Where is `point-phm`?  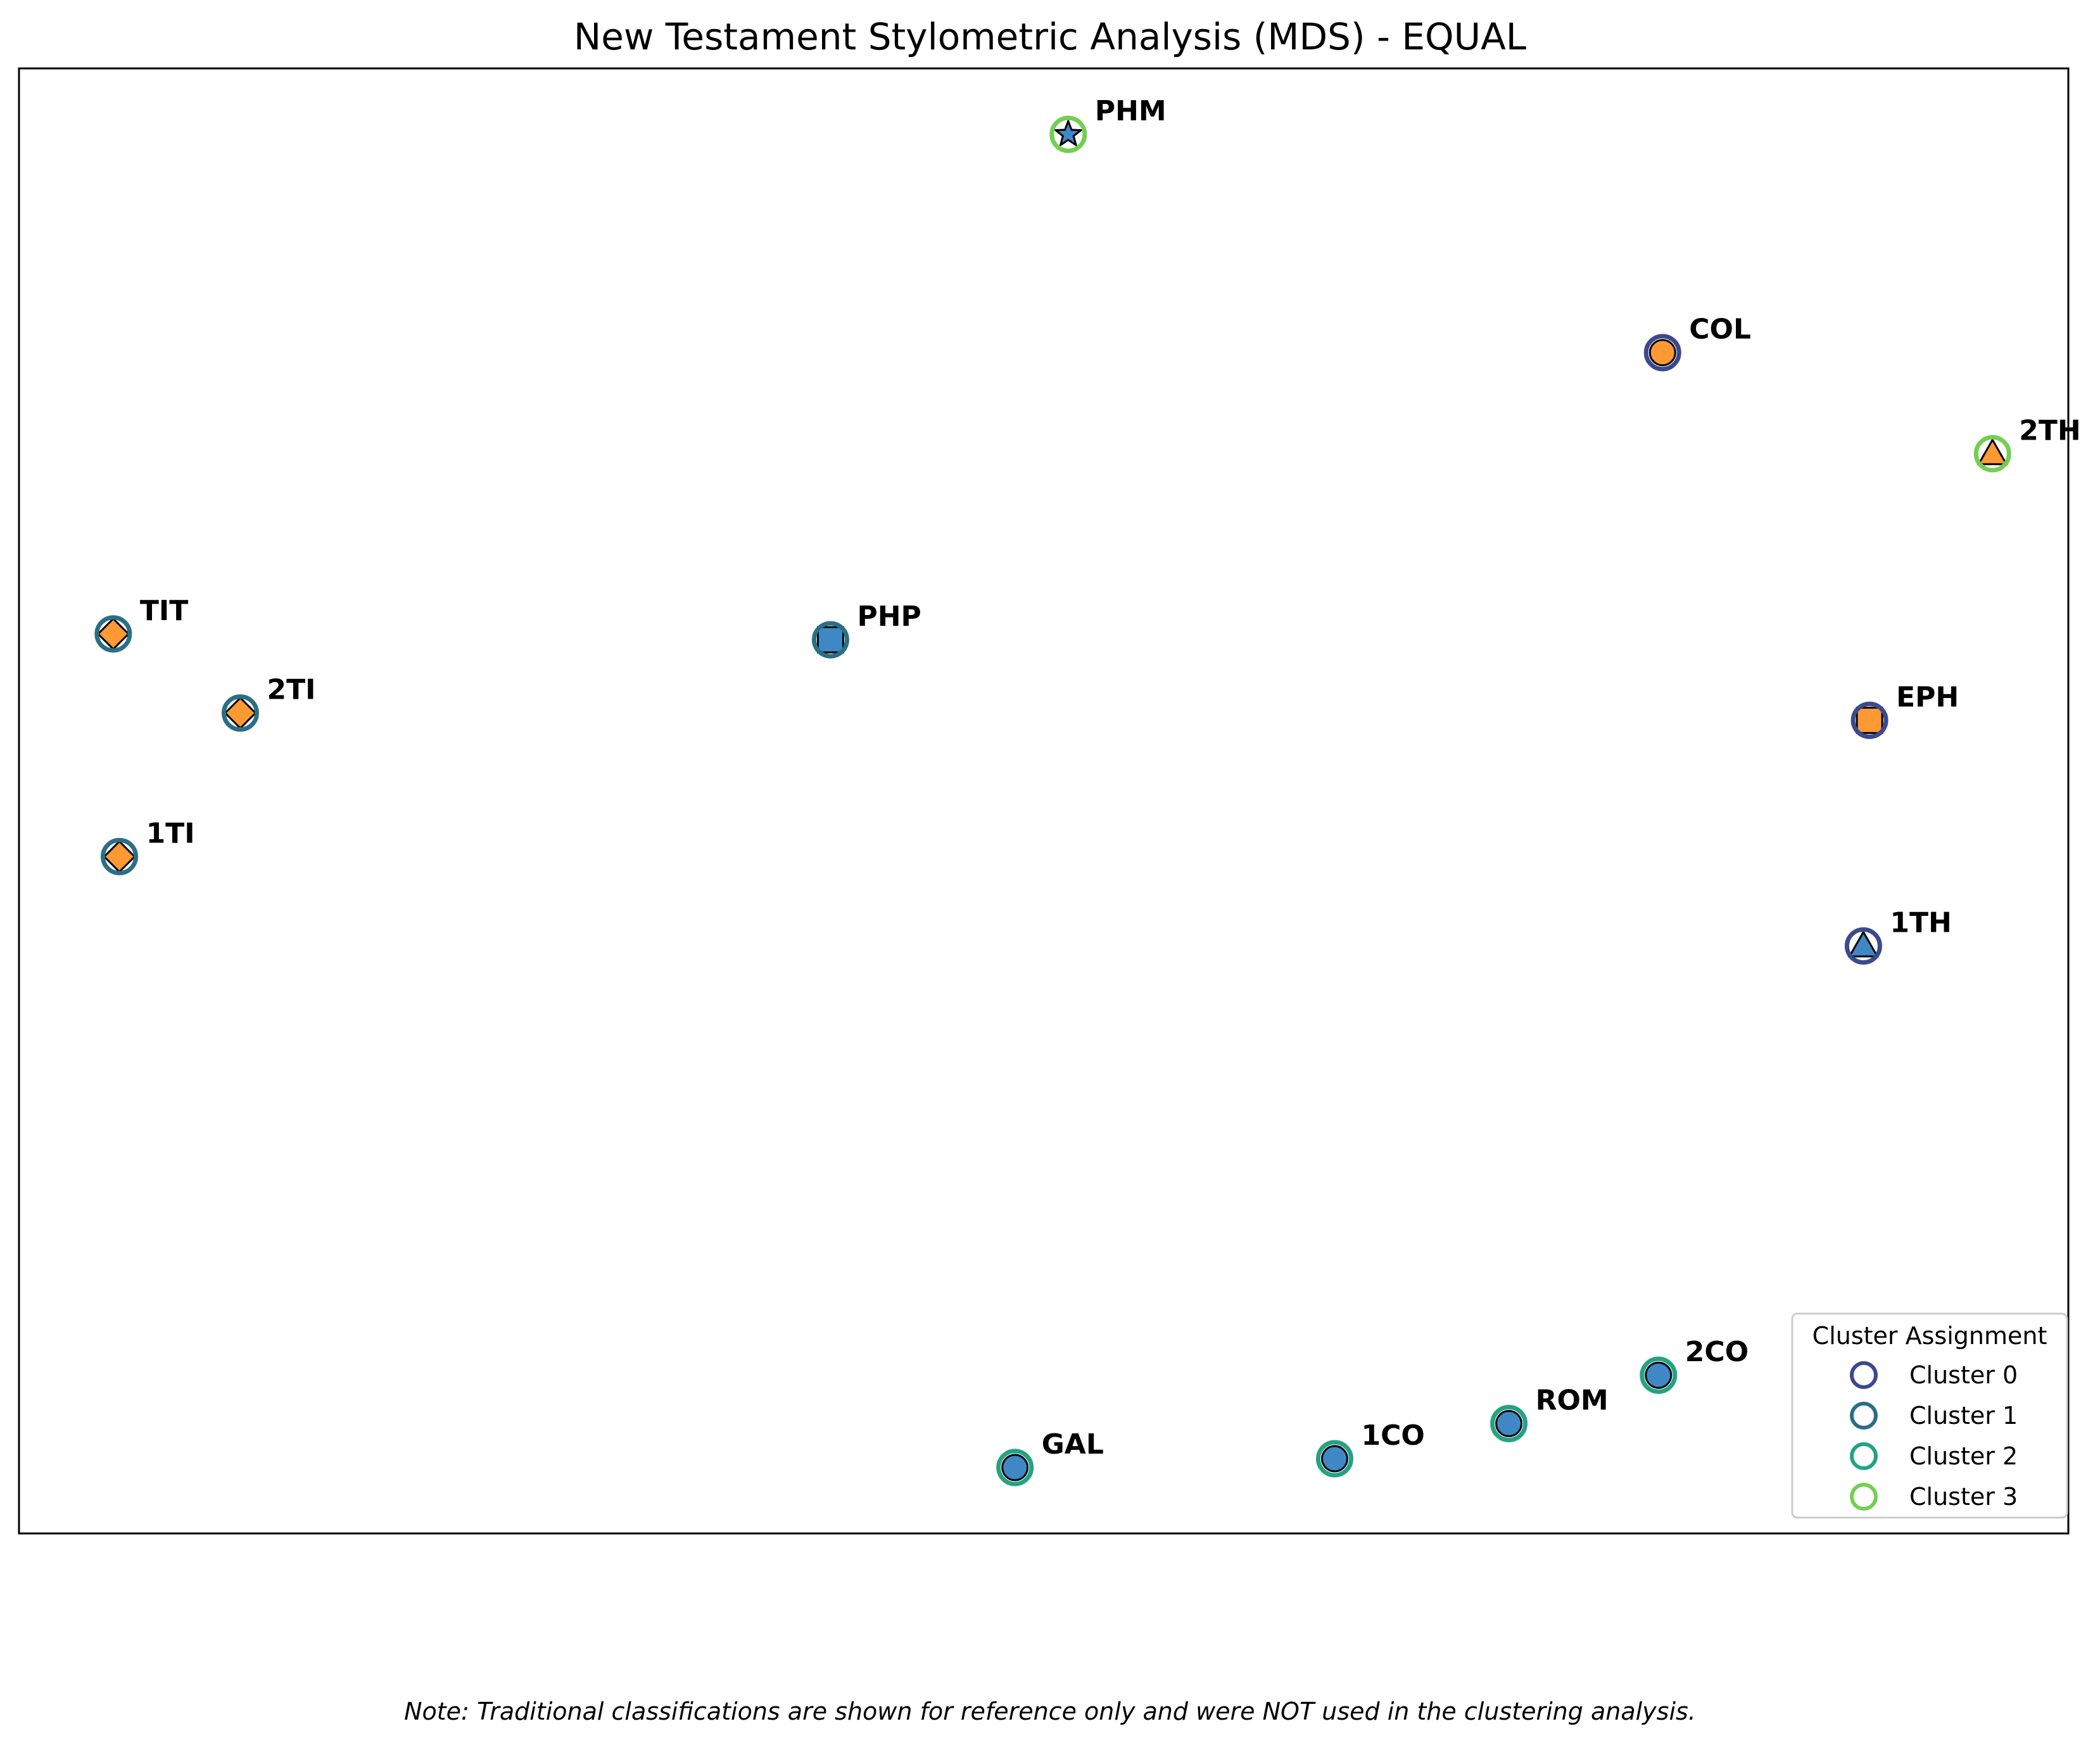 point-phm is located at coordinates (1068, 134).